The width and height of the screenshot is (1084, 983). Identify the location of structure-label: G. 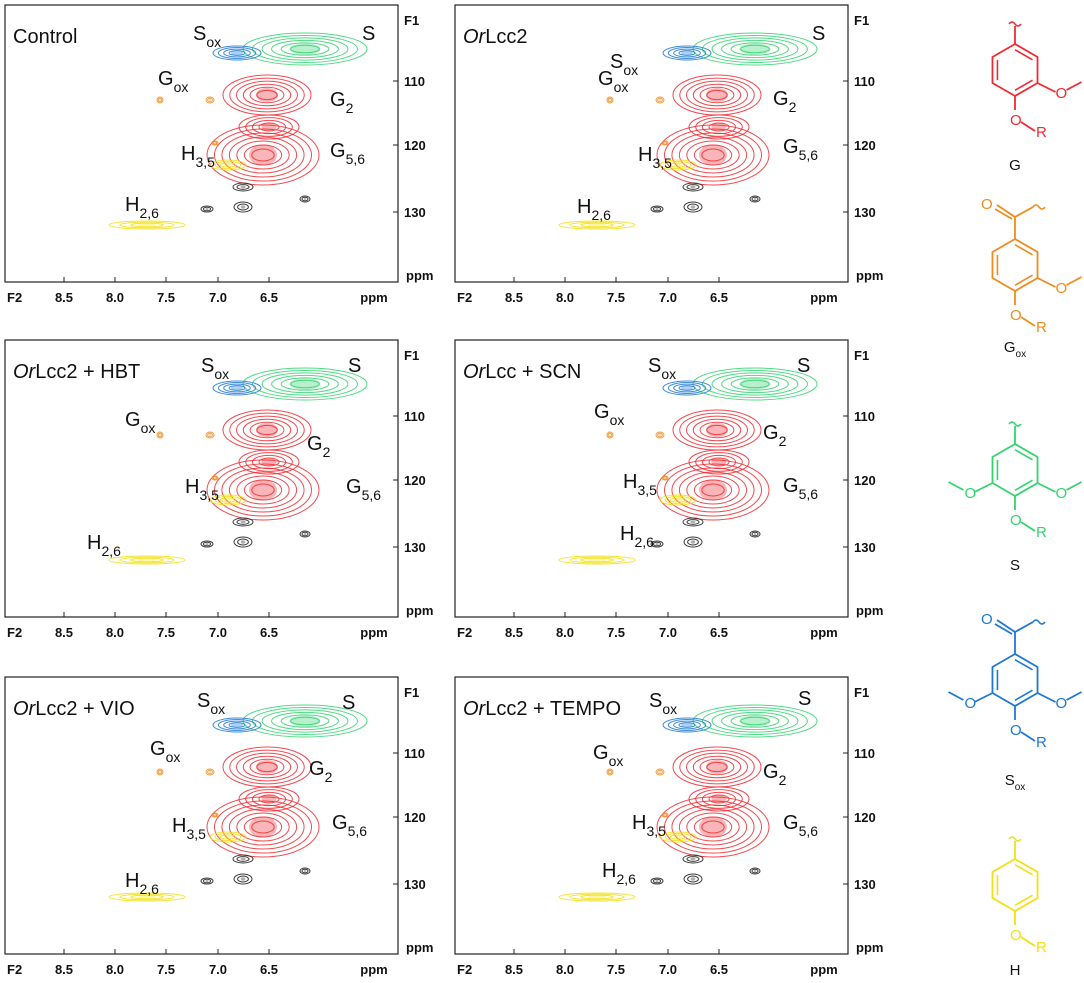
(1015, 165).